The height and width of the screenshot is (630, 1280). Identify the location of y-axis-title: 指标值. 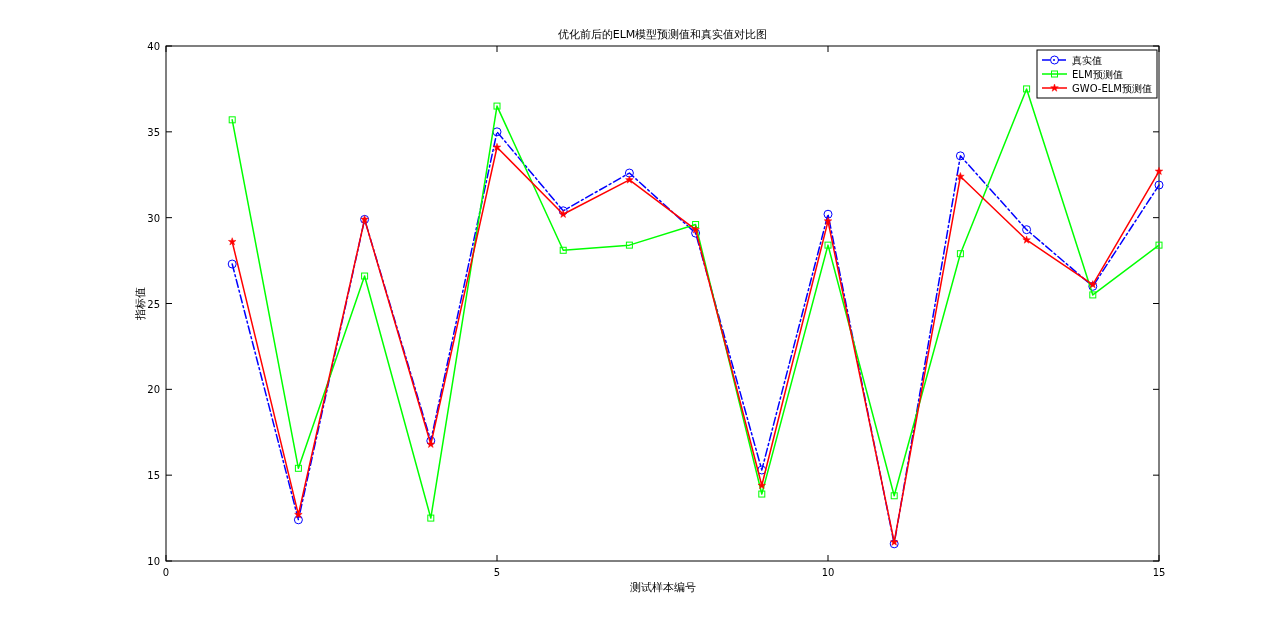
(140, 304).